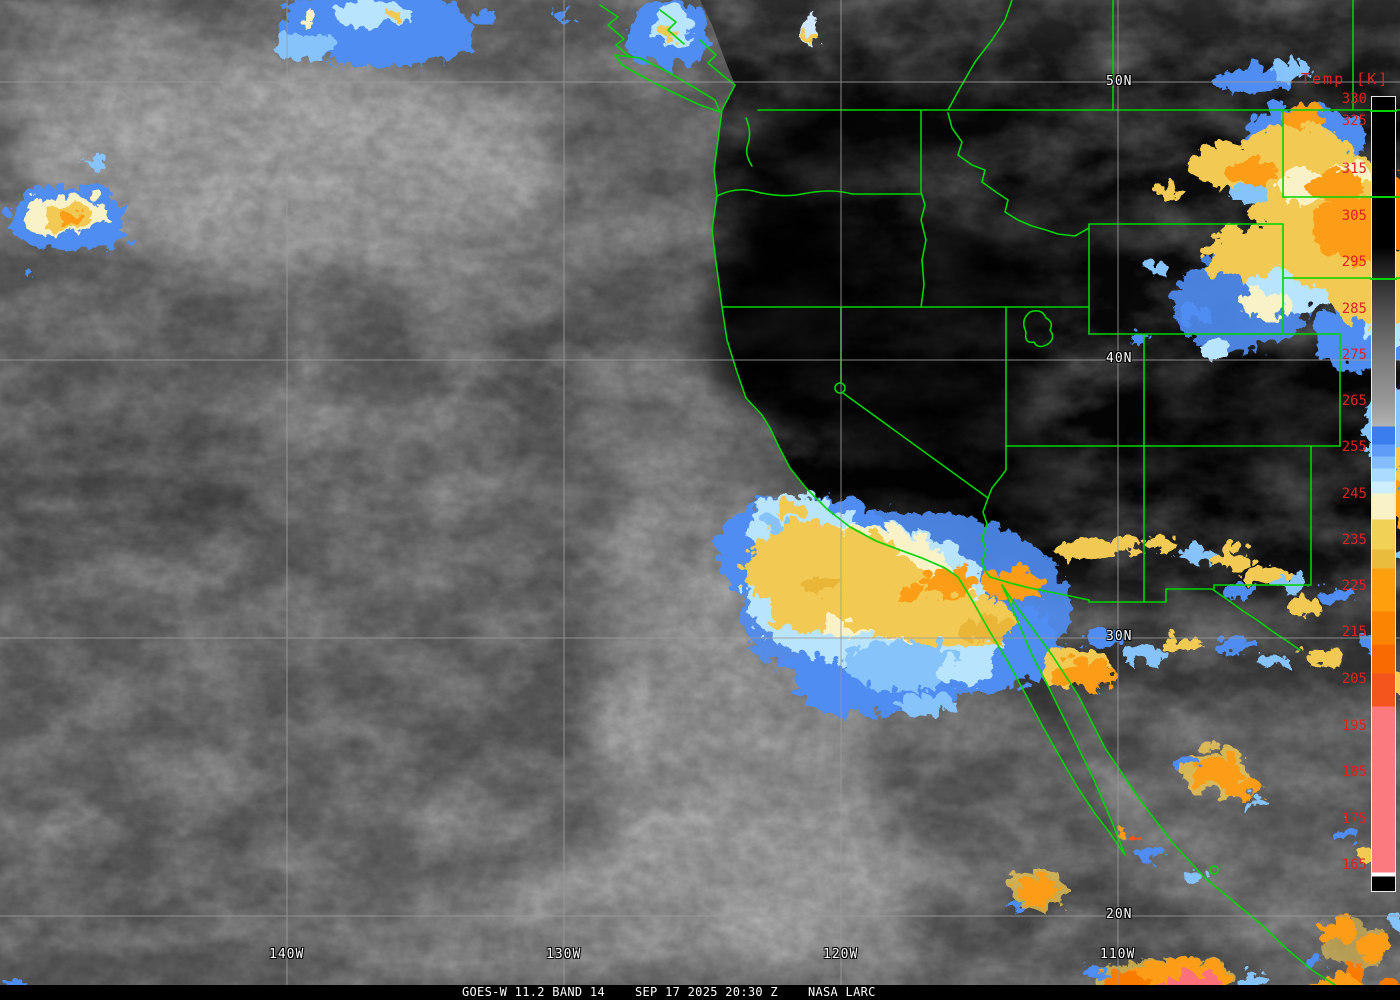 The height and width of the screenshot is (1000, 1400). Describe the element at coordinates (615, 31) in the screenshot. I see `bc-fjords` at that location.